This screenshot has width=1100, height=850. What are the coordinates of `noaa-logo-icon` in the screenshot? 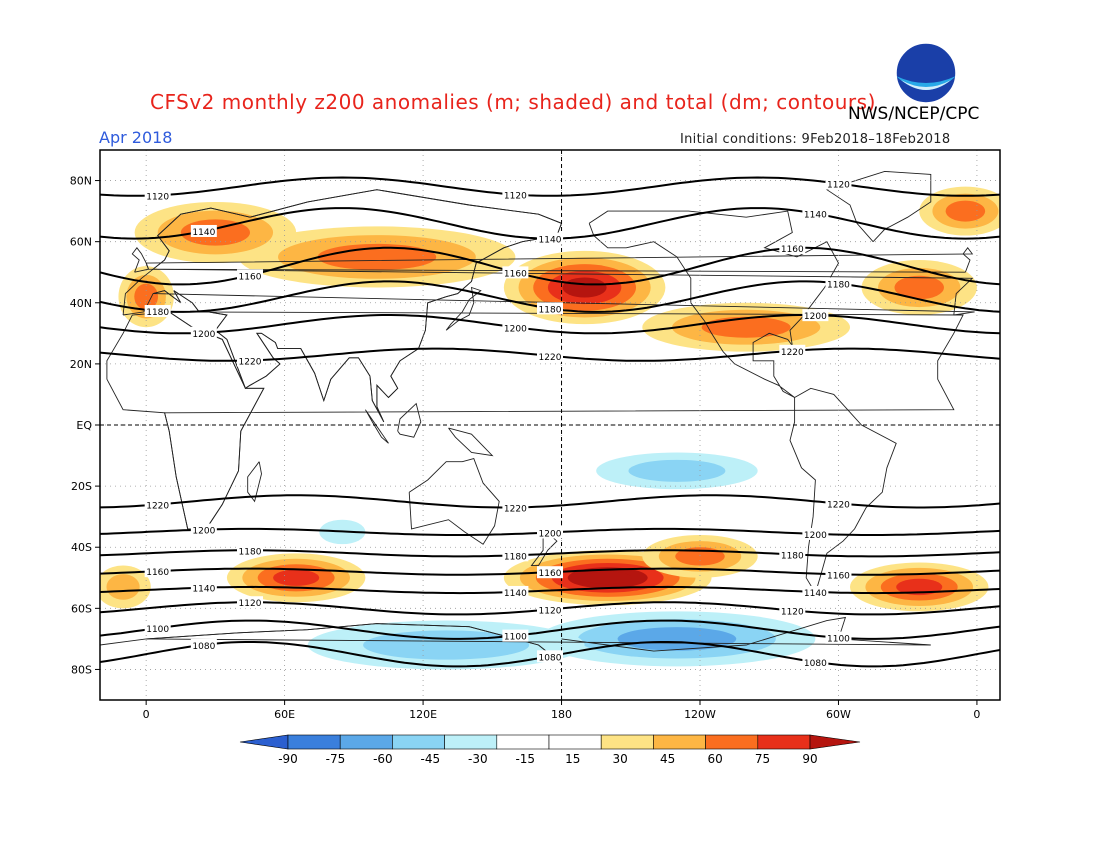 It's located at (926, 73).